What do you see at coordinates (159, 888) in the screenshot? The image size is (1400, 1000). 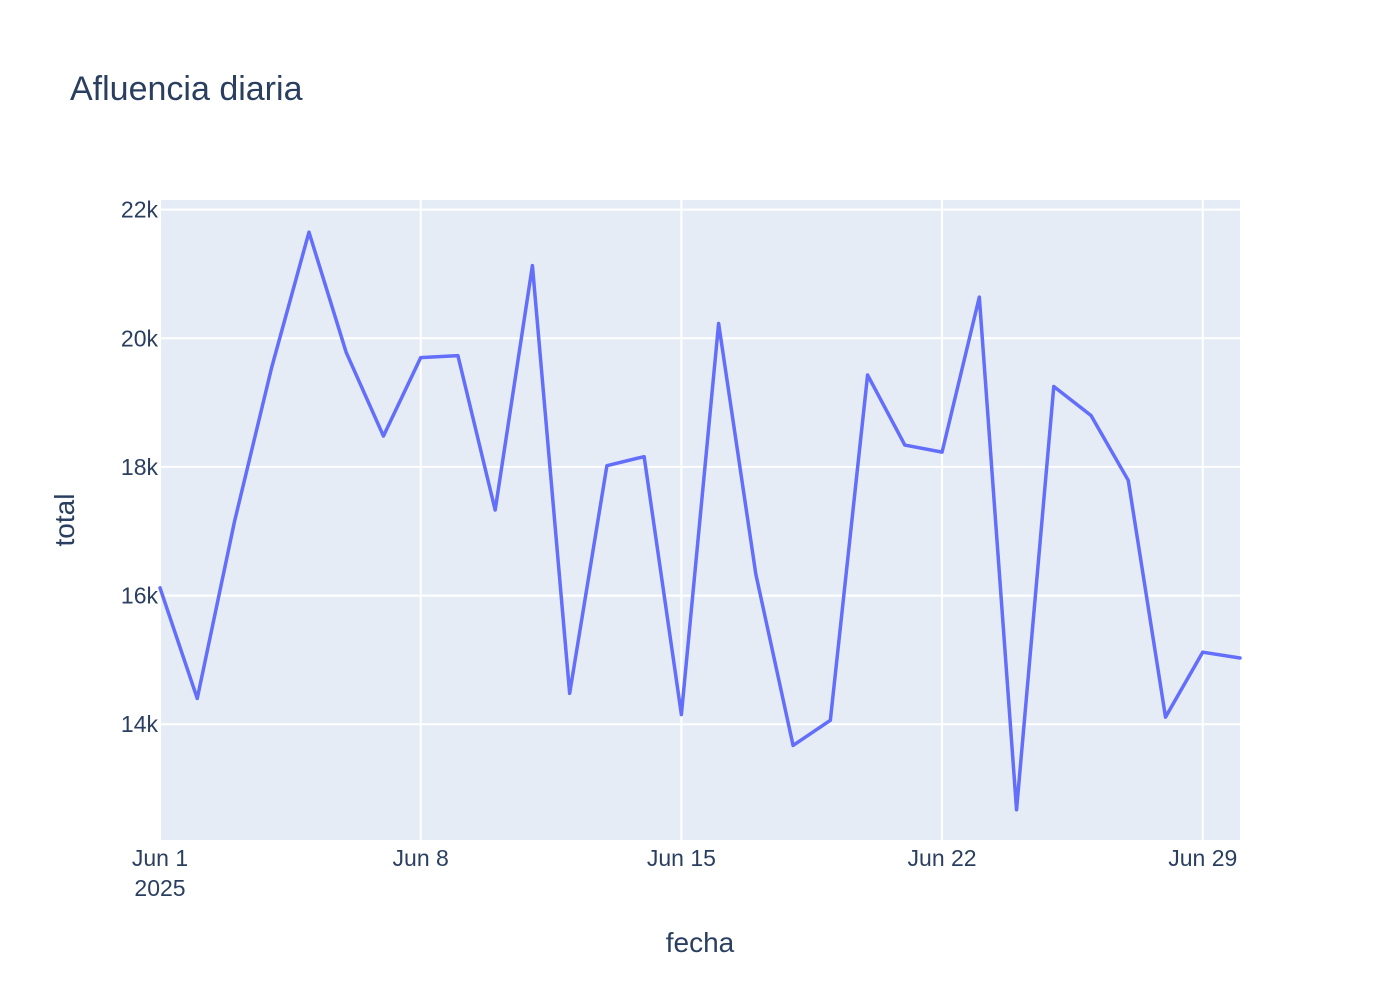 I see `x-tick-year-label: 2025` at bounding box center [159, 888].